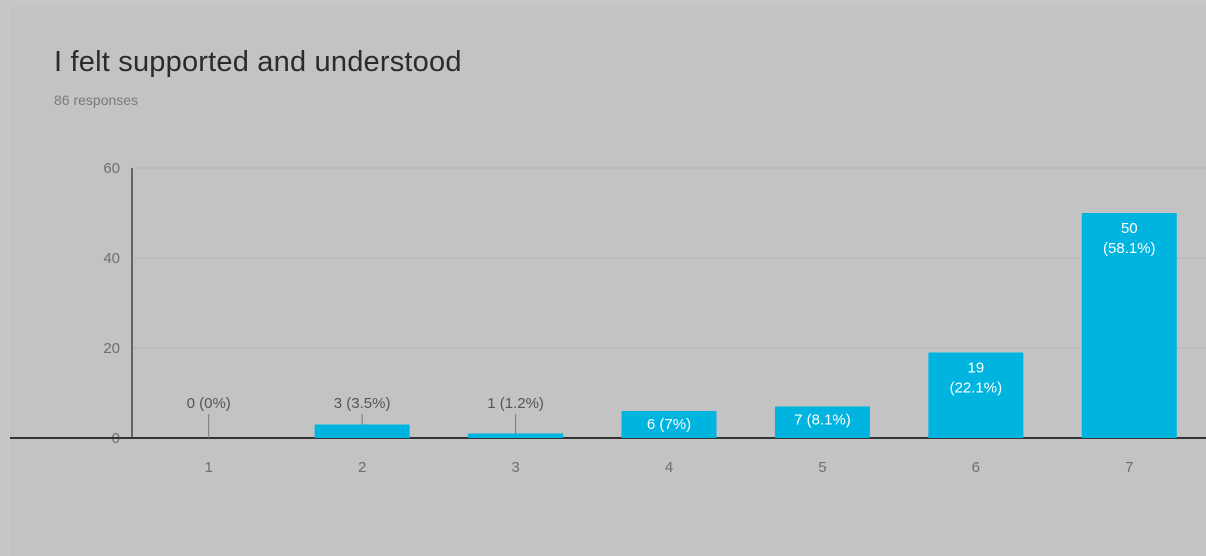  I want to click on data-label-pct: (58.1%), so click(1129, 248).